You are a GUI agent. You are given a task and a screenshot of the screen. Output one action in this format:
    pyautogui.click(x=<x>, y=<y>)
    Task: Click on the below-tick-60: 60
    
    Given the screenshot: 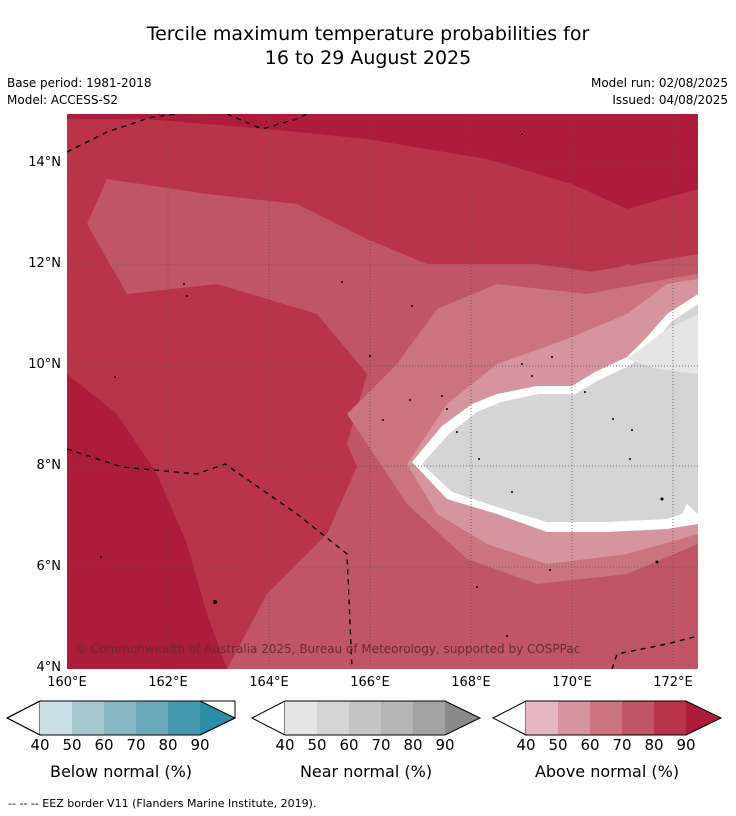 What is the action you would take?
    pyautogui.click(x=104, y=745)
    